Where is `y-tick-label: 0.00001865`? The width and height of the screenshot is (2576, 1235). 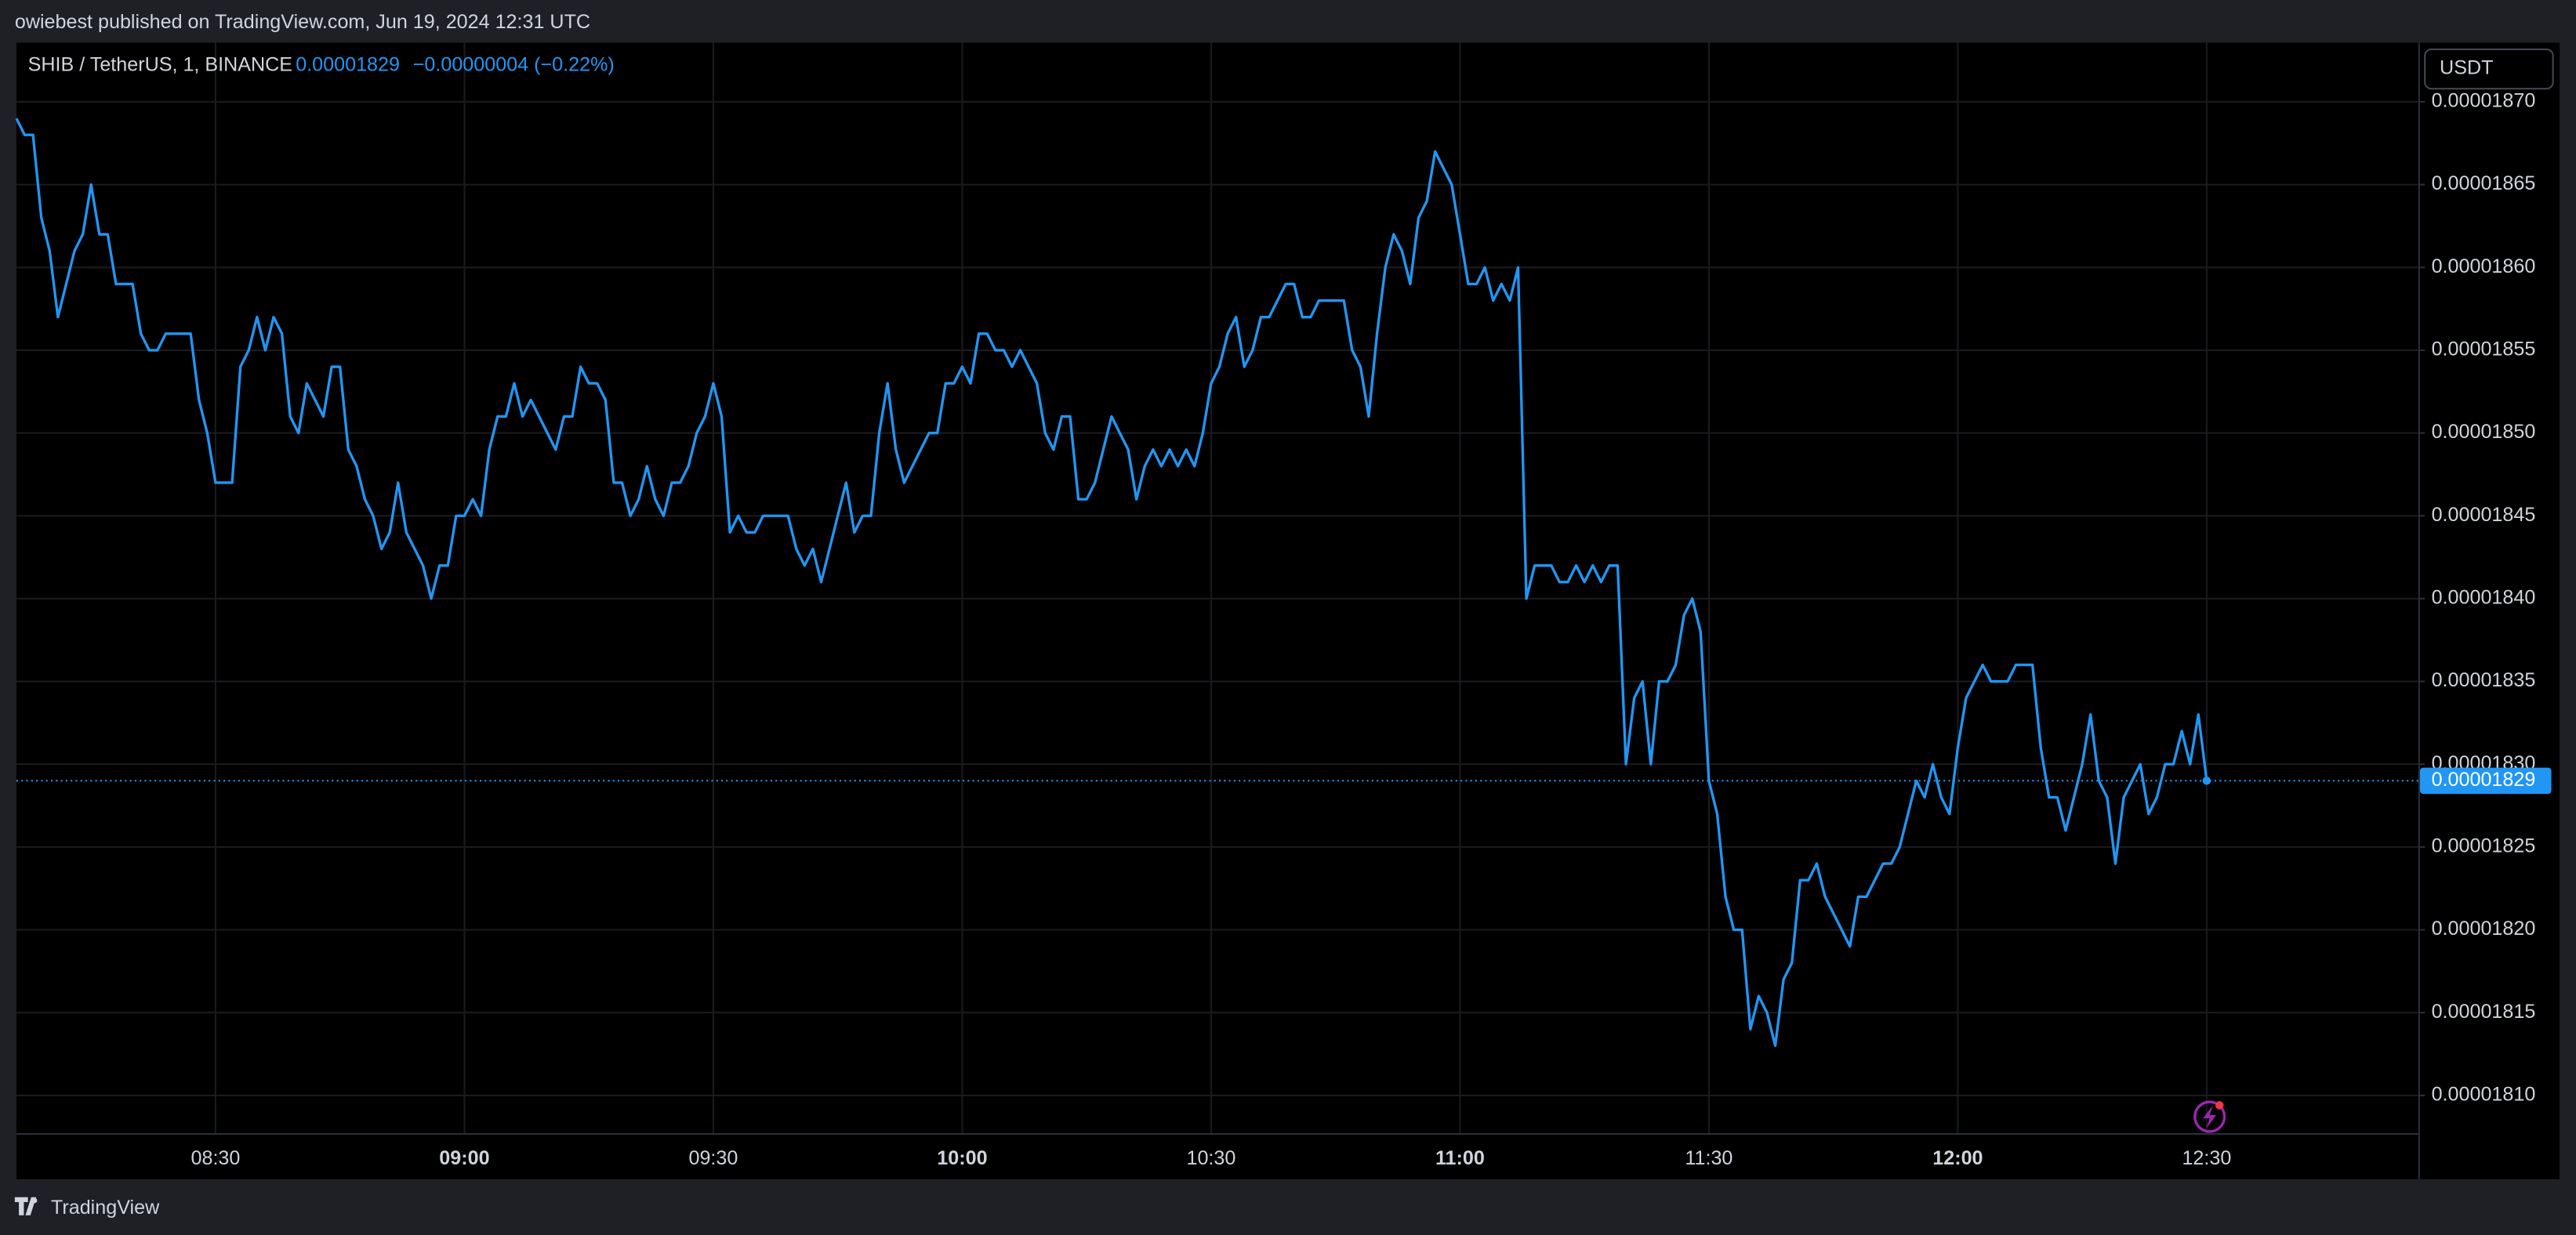
y-tick-label: 0.00001865 is located at coordinates (2484, 183).